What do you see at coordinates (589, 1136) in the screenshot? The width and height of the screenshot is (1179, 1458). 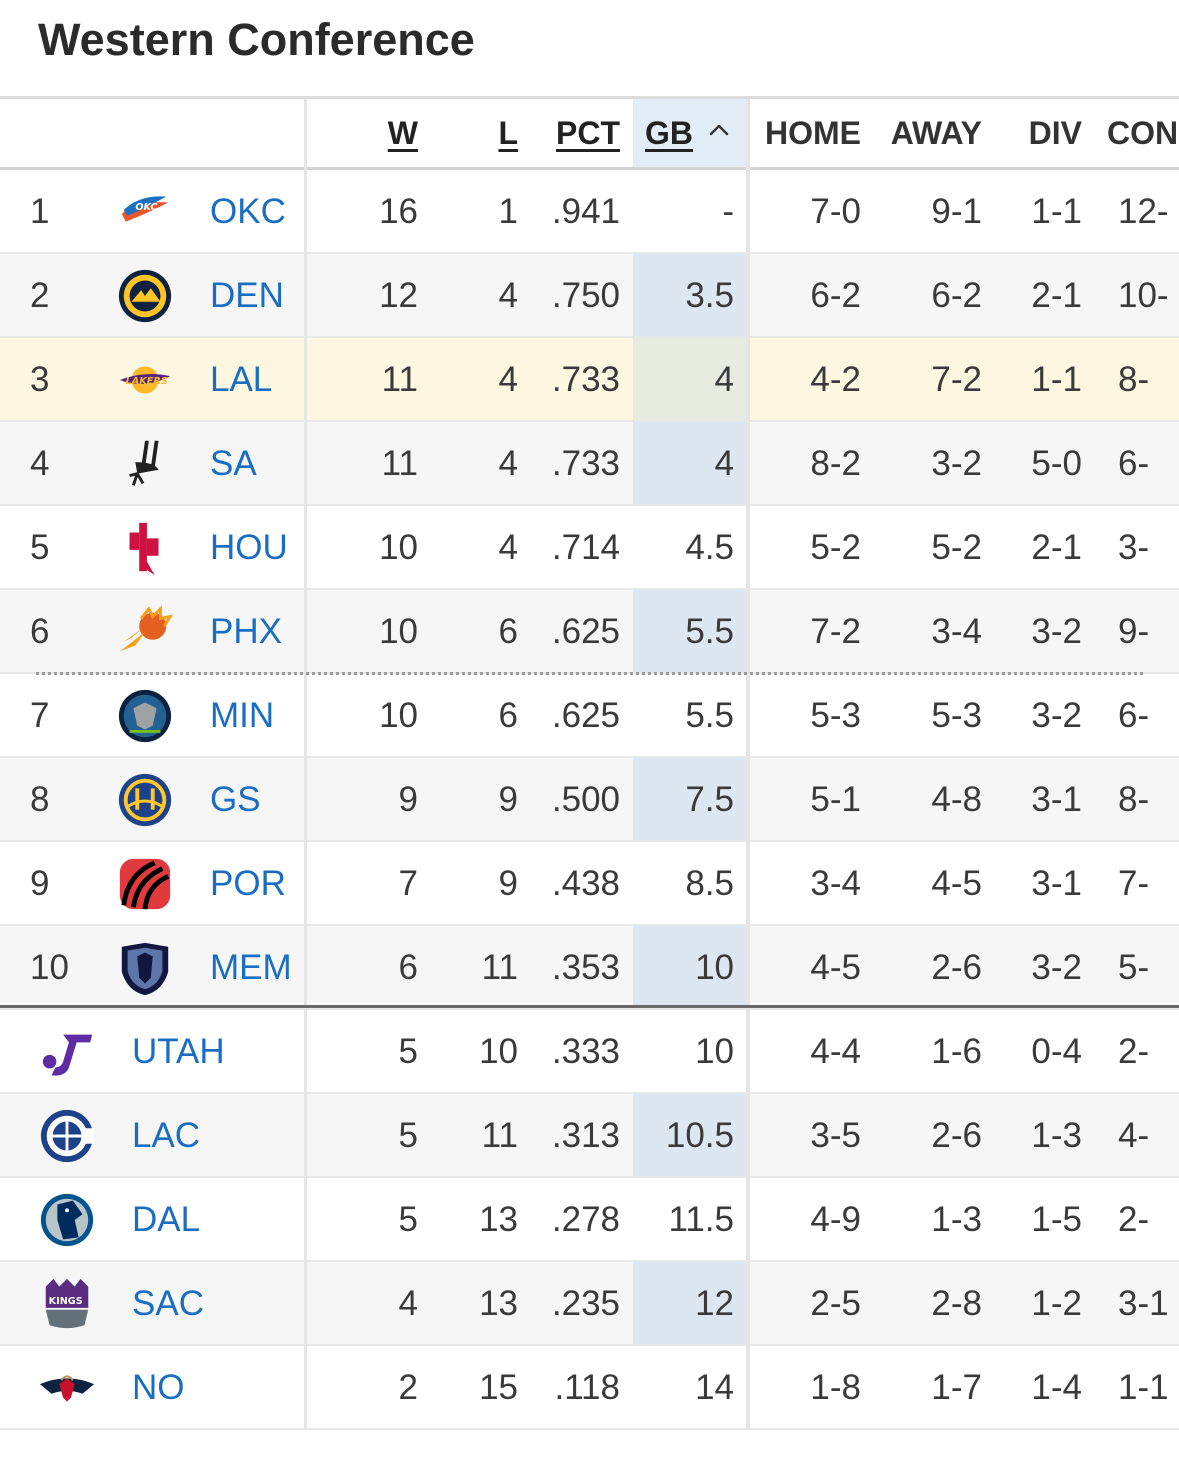 I see `table-row: LAC 5 11 .313 10.5 3-5 2-6 1-3 4-` at bounding box center [589, 1136].